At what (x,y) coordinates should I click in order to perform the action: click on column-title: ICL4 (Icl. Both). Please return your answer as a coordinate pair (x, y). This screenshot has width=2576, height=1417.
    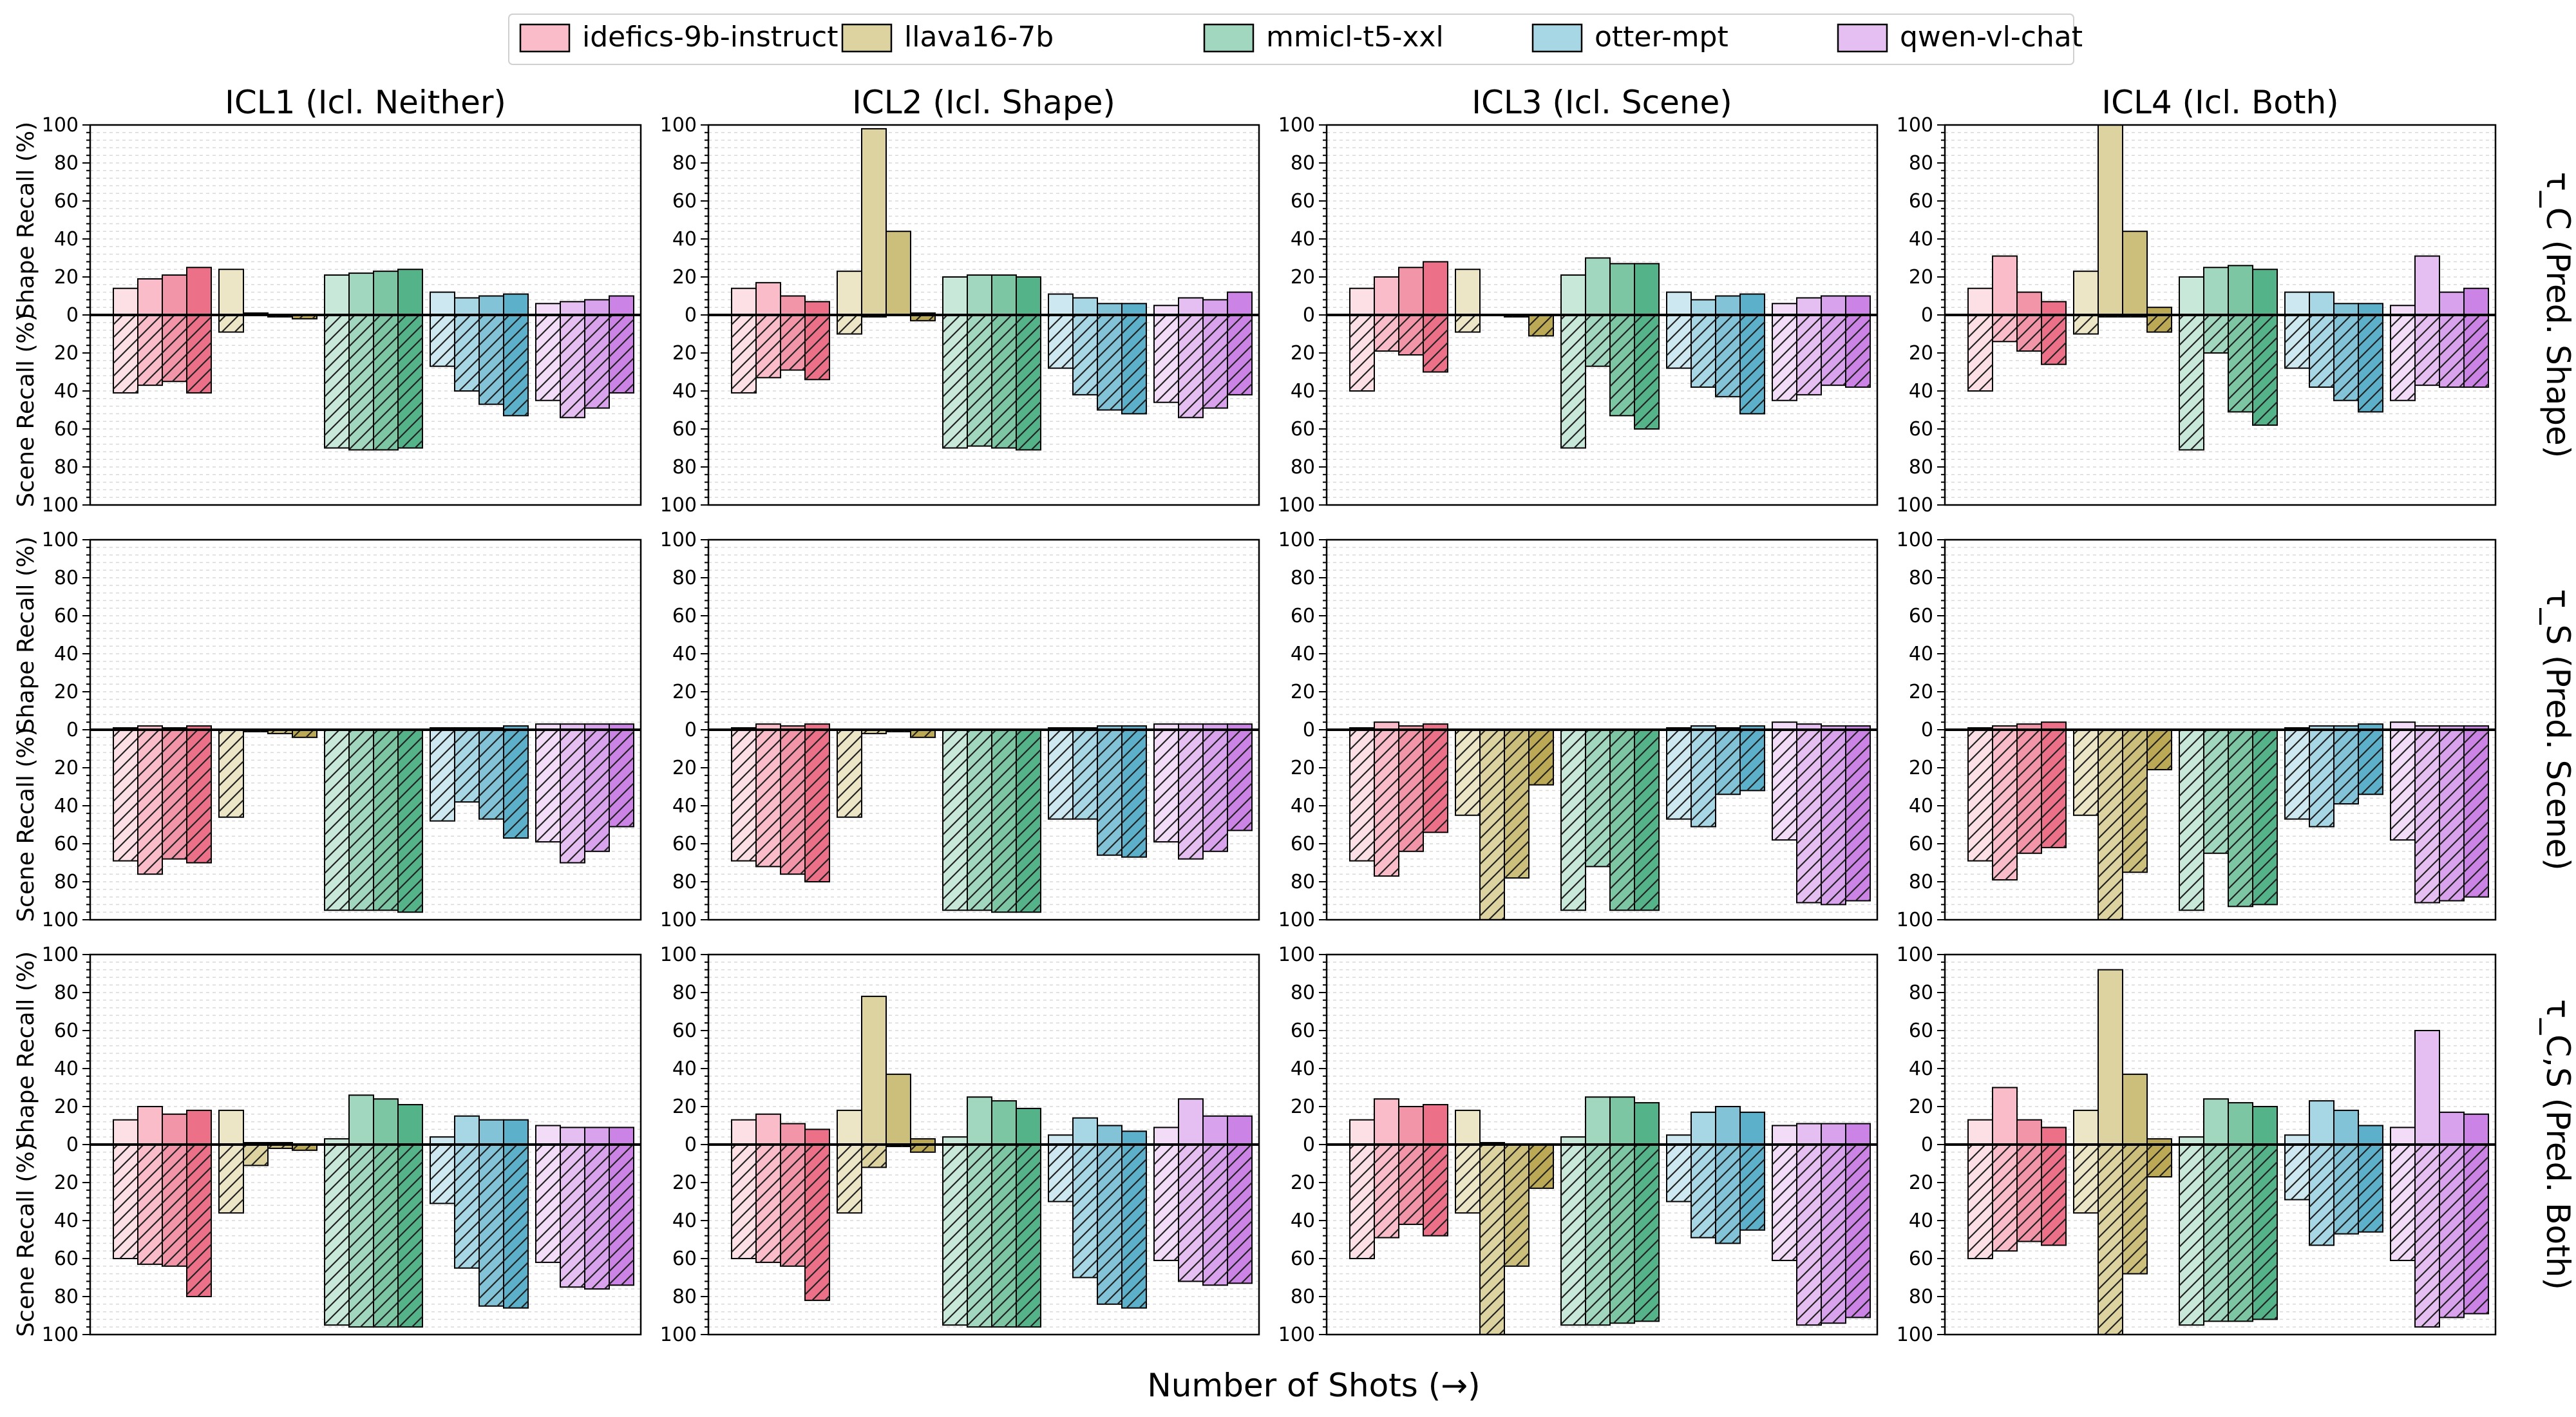
    Looking at the image, I should click on (2219, 102).